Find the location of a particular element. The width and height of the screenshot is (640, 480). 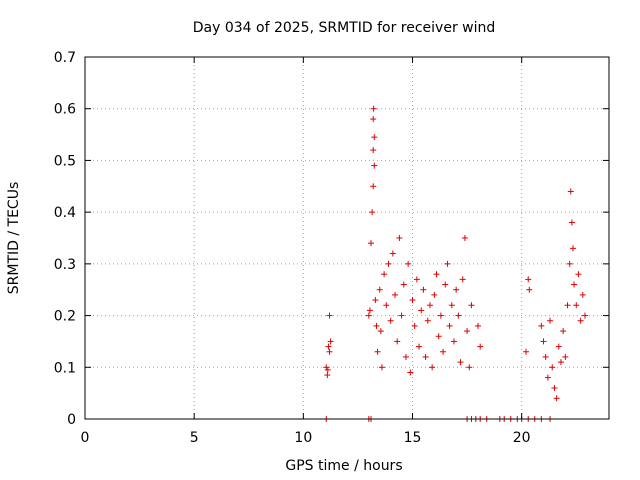

y-tick-label: 0.4 is located at coordinates (65, 213).